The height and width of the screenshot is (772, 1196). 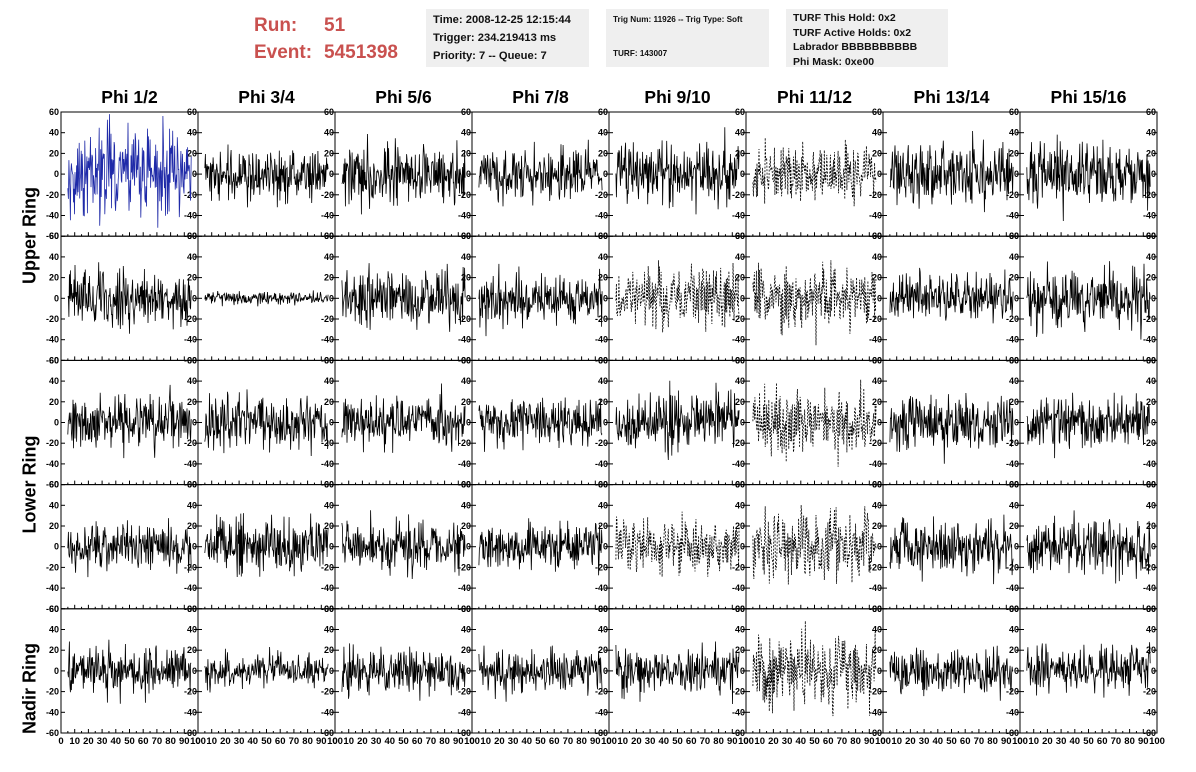 I want to click on x-tick-label: 40, so click(x=938, y=741).